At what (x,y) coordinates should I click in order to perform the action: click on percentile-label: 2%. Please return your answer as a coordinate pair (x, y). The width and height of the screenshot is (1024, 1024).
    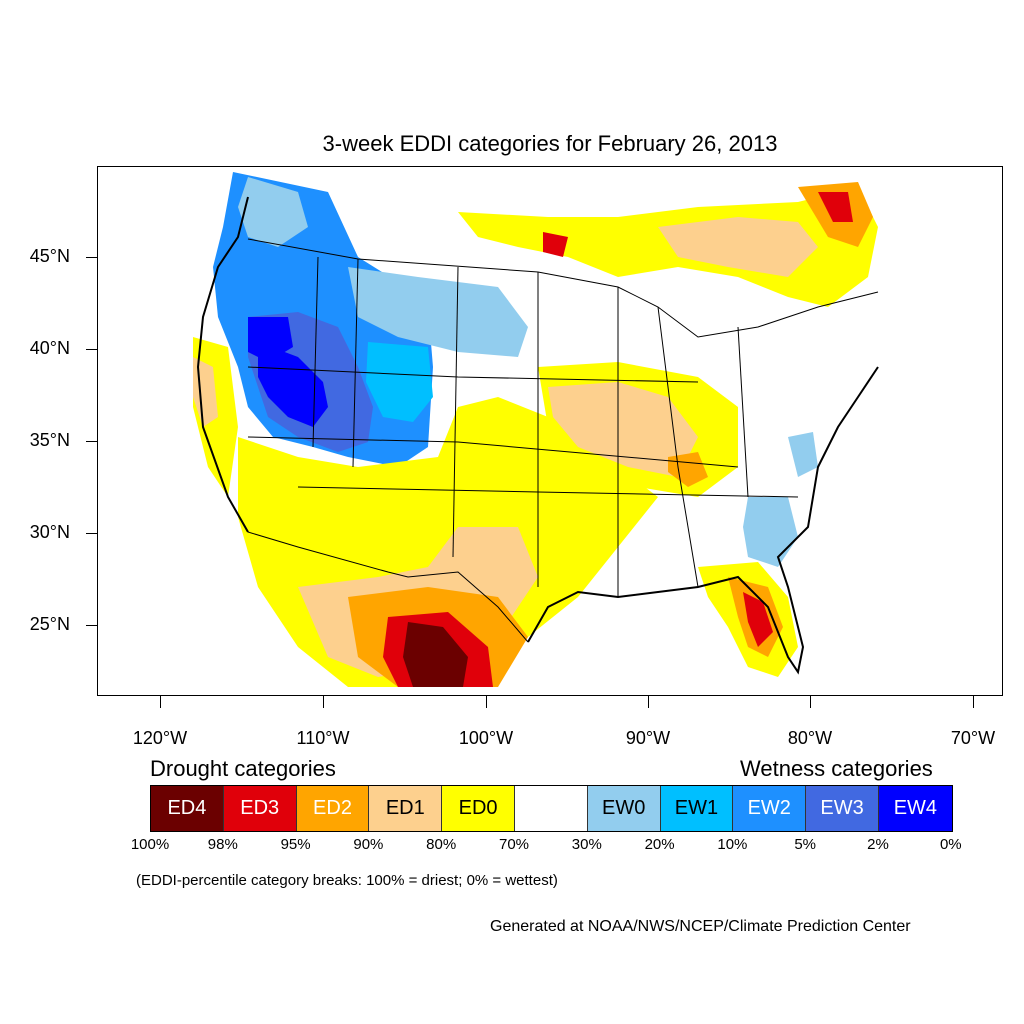
    Looking at the image, I should click on (878, 844).